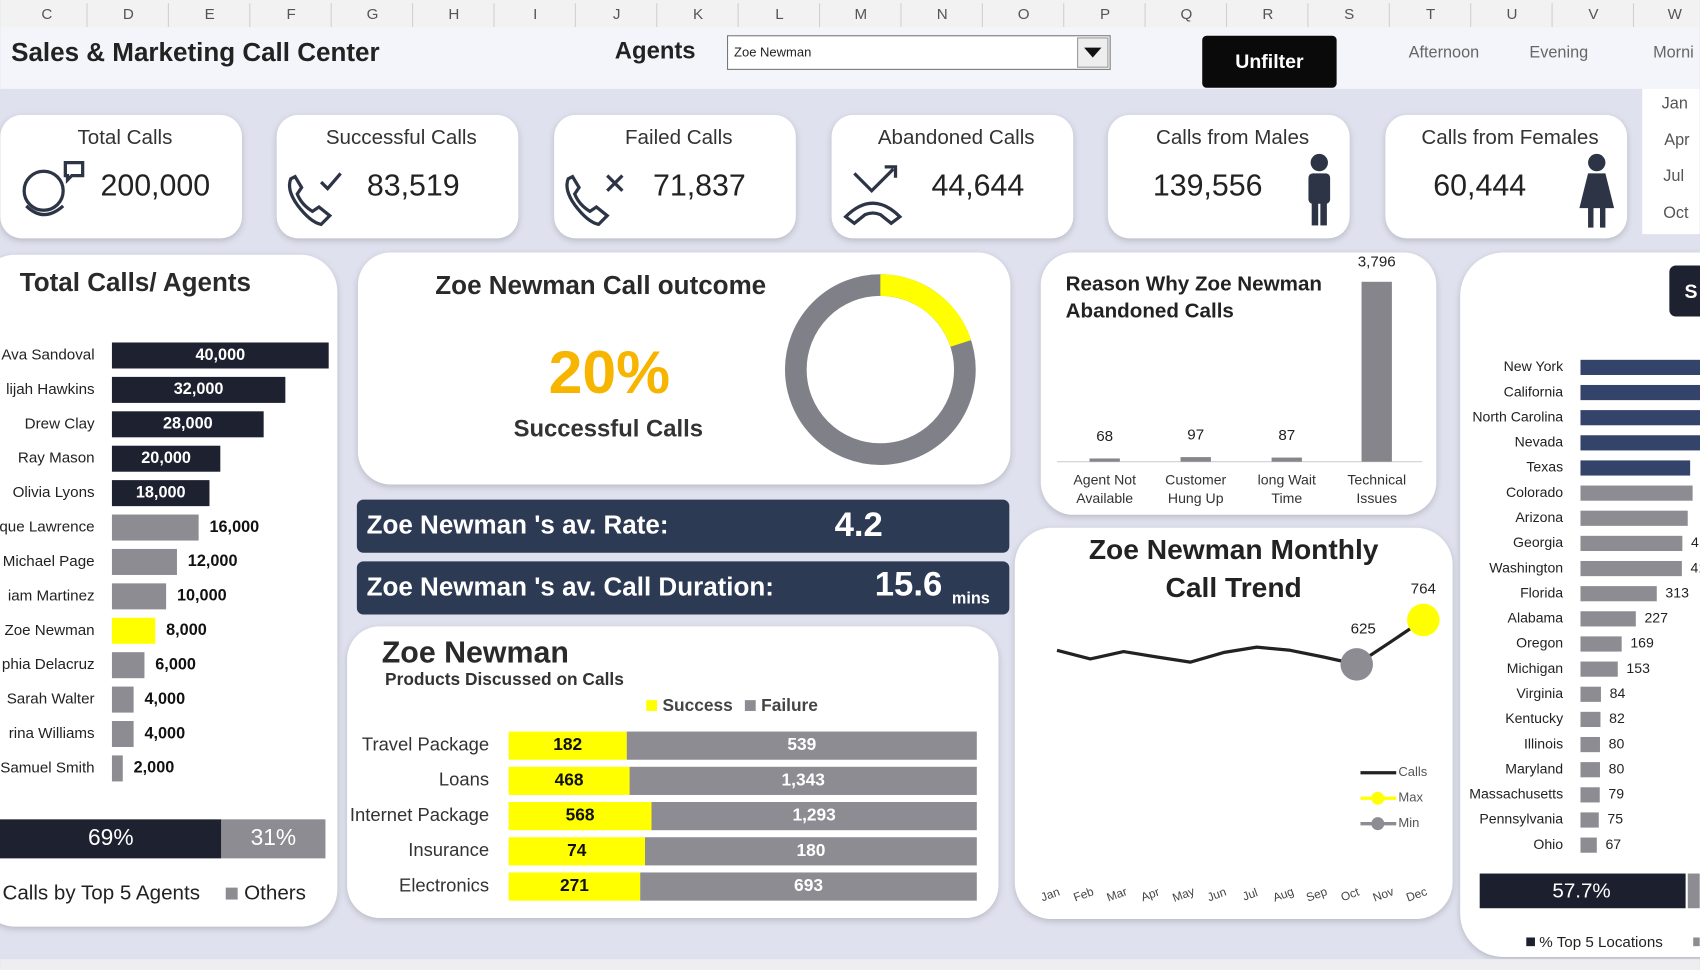 Image resolution: width=1700 pixels, height=970 pixels. What do you see at coordinates (1539, 693) in the screenshot?
I see `state-name: Virginia` at bounding box center [1539, 693].